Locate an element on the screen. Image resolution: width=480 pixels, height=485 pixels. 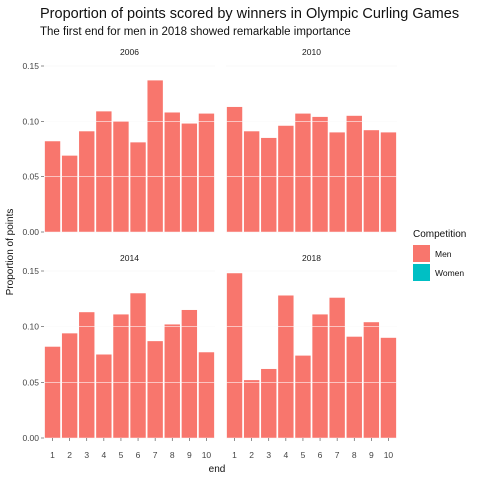
legend: Competition Men Women is located at coordinates (439, 255).